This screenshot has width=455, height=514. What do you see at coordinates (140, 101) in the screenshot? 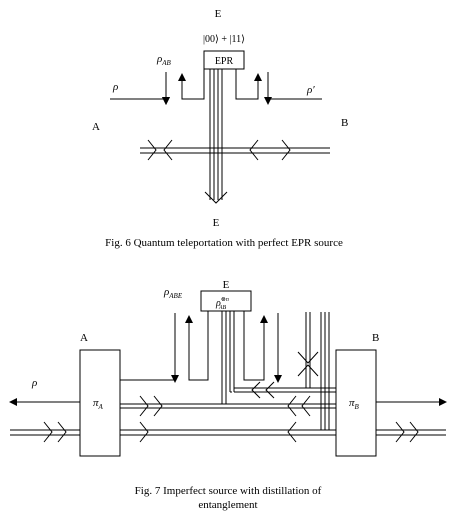
I see `rho-left-line` at bounding box center [140, 101].